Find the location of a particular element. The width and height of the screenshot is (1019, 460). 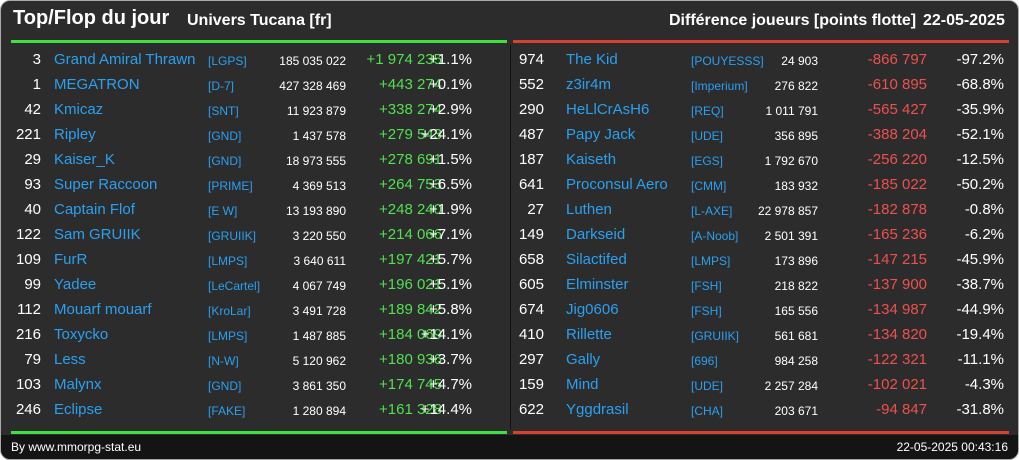

alliance-tag-link: [CHA] is located at coordinates (707, 411).